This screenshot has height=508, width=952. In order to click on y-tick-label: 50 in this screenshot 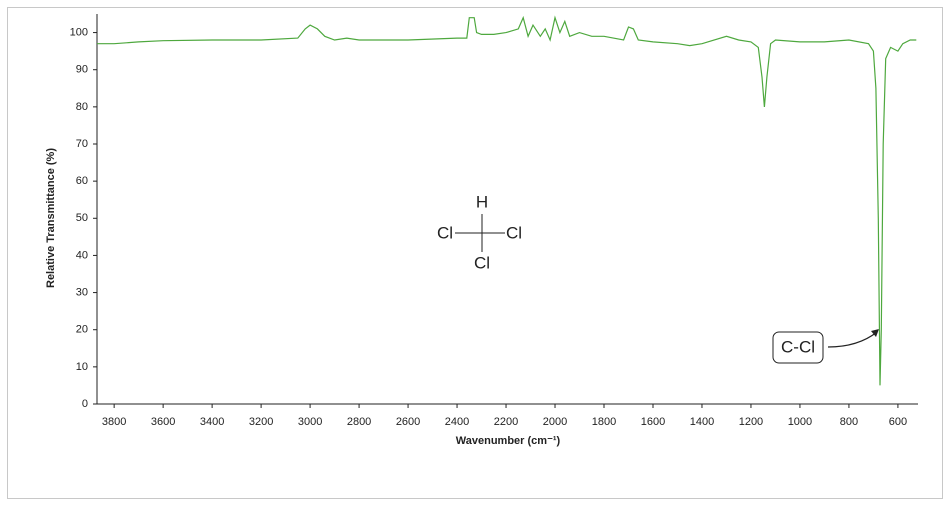, I will do `click(82, 218)`.